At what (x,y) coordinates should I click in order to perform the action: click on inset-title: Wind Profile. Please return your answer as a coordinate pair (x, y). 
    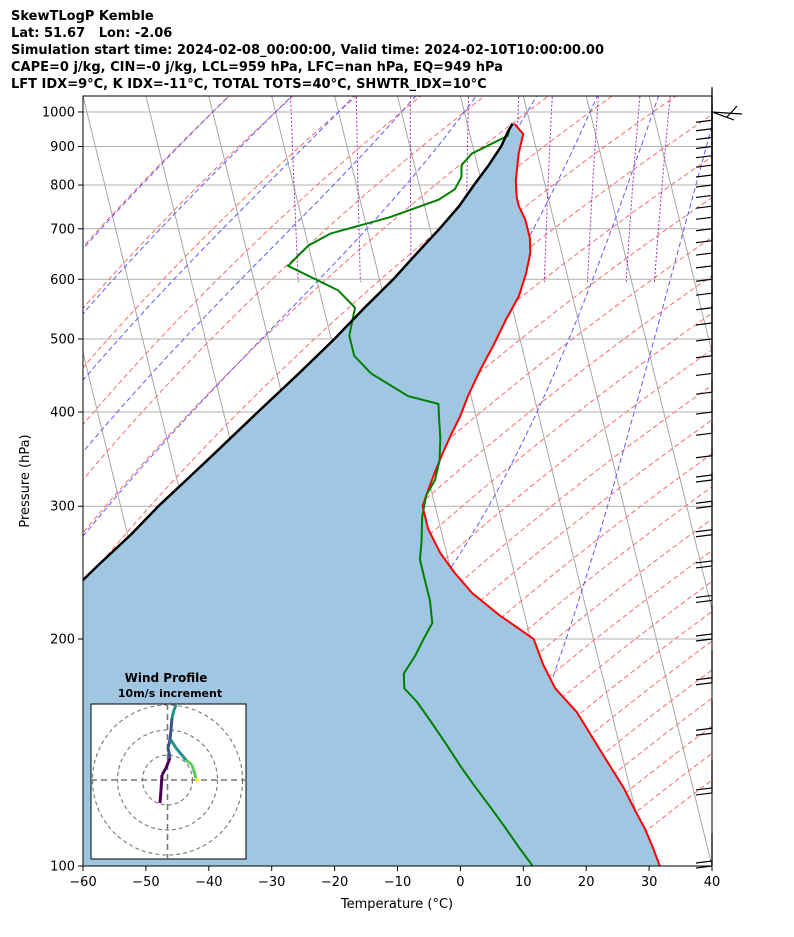
    Looking at the image, I should click on (166, 678).